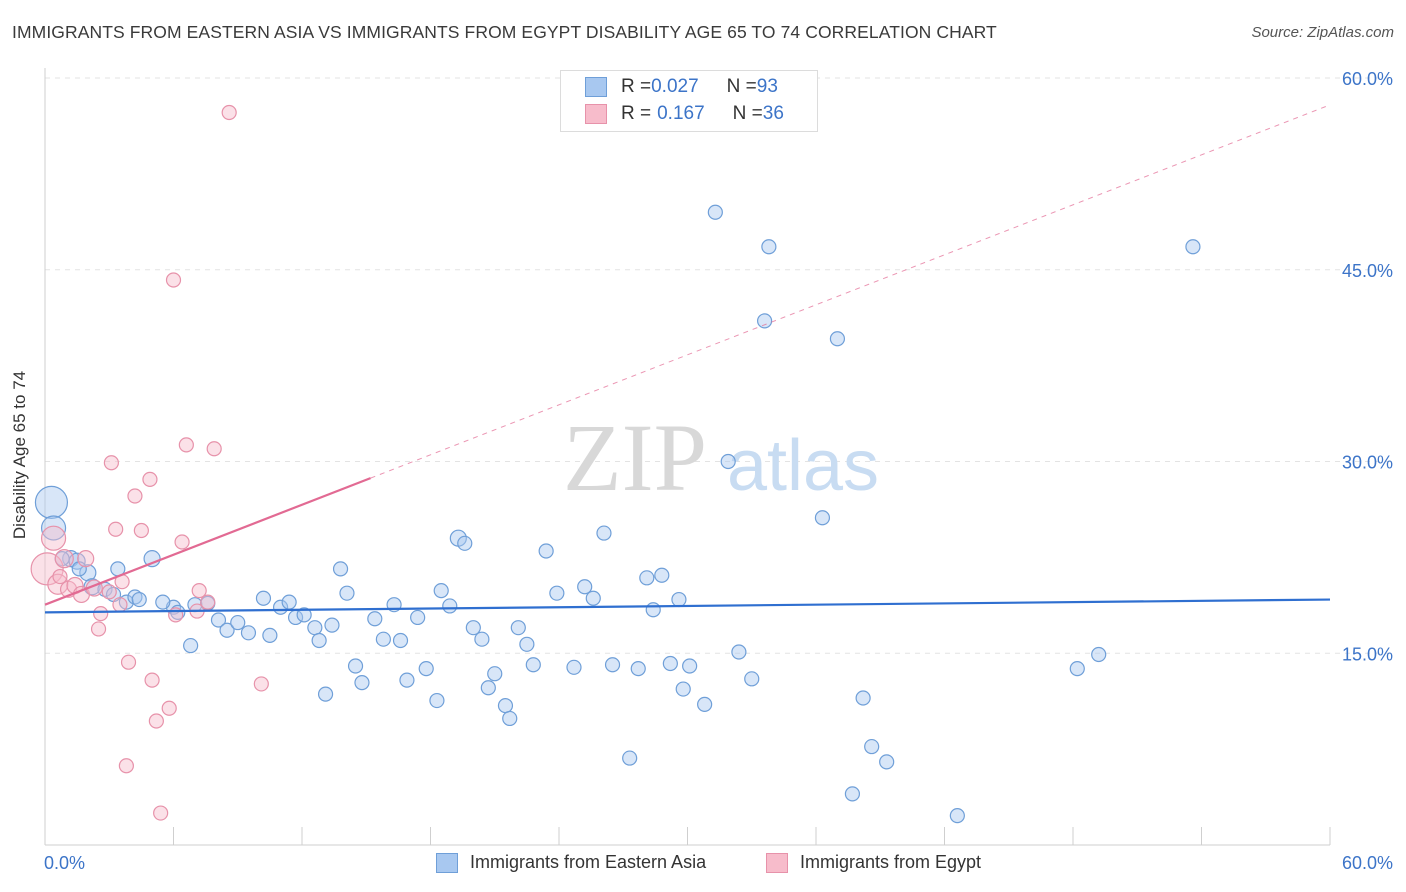 Image resolution: width=1406 pixels, height=892 pixels. I want to click on legend-row-eastern-asia: R = 0.027 N = 93, so click(681, 87).